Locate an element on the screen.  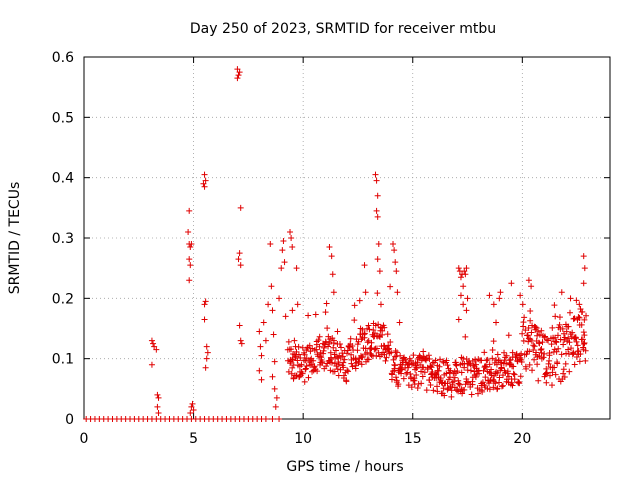
x-tick-label: 15 is located at coordinates (413, 439).